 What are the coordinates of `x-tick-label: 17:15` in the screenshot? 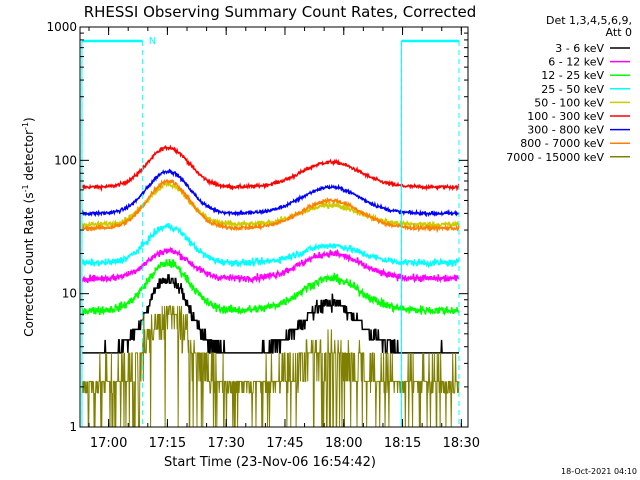 It's located at (167, 443).